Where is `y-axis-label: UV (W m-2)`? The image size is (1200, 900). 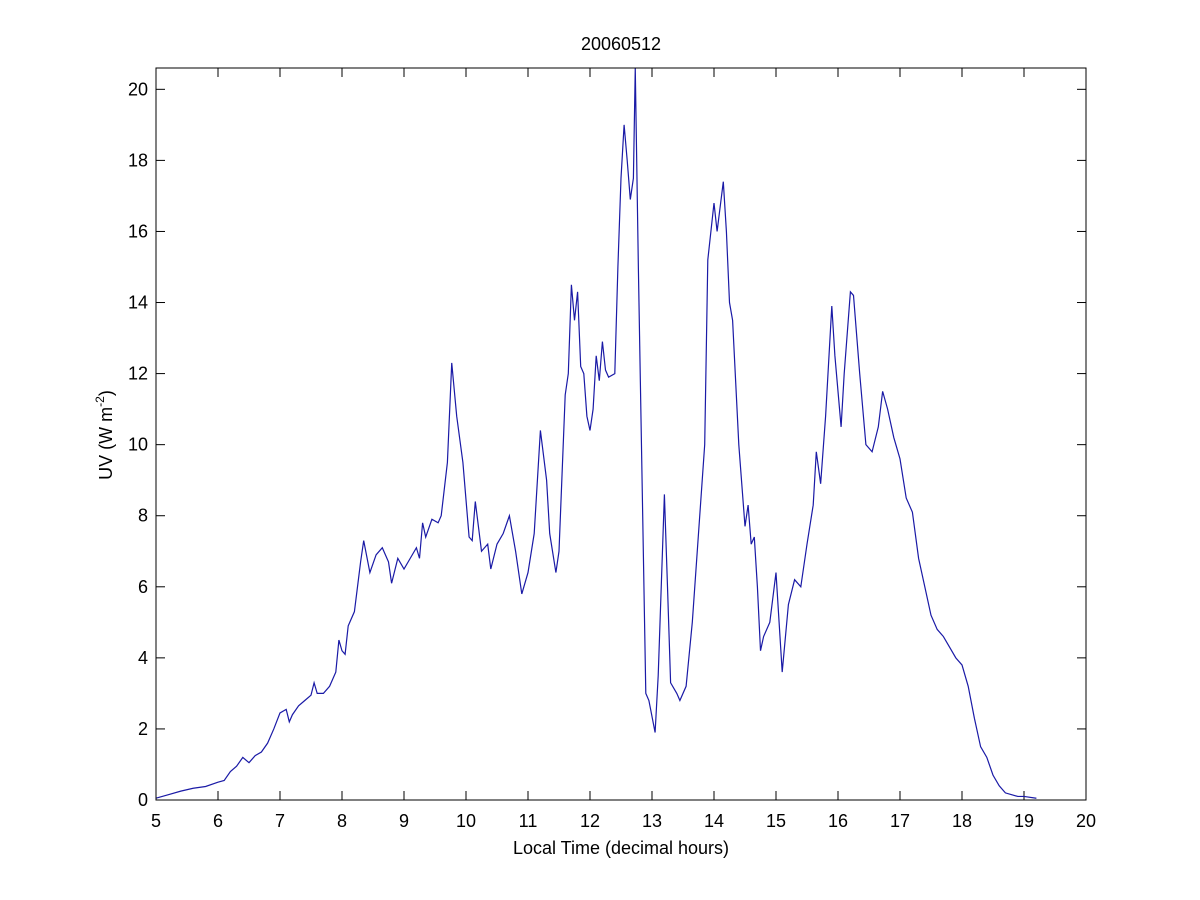 y-axis-label: UV (W m-2) is located at coordinates (104, 435).